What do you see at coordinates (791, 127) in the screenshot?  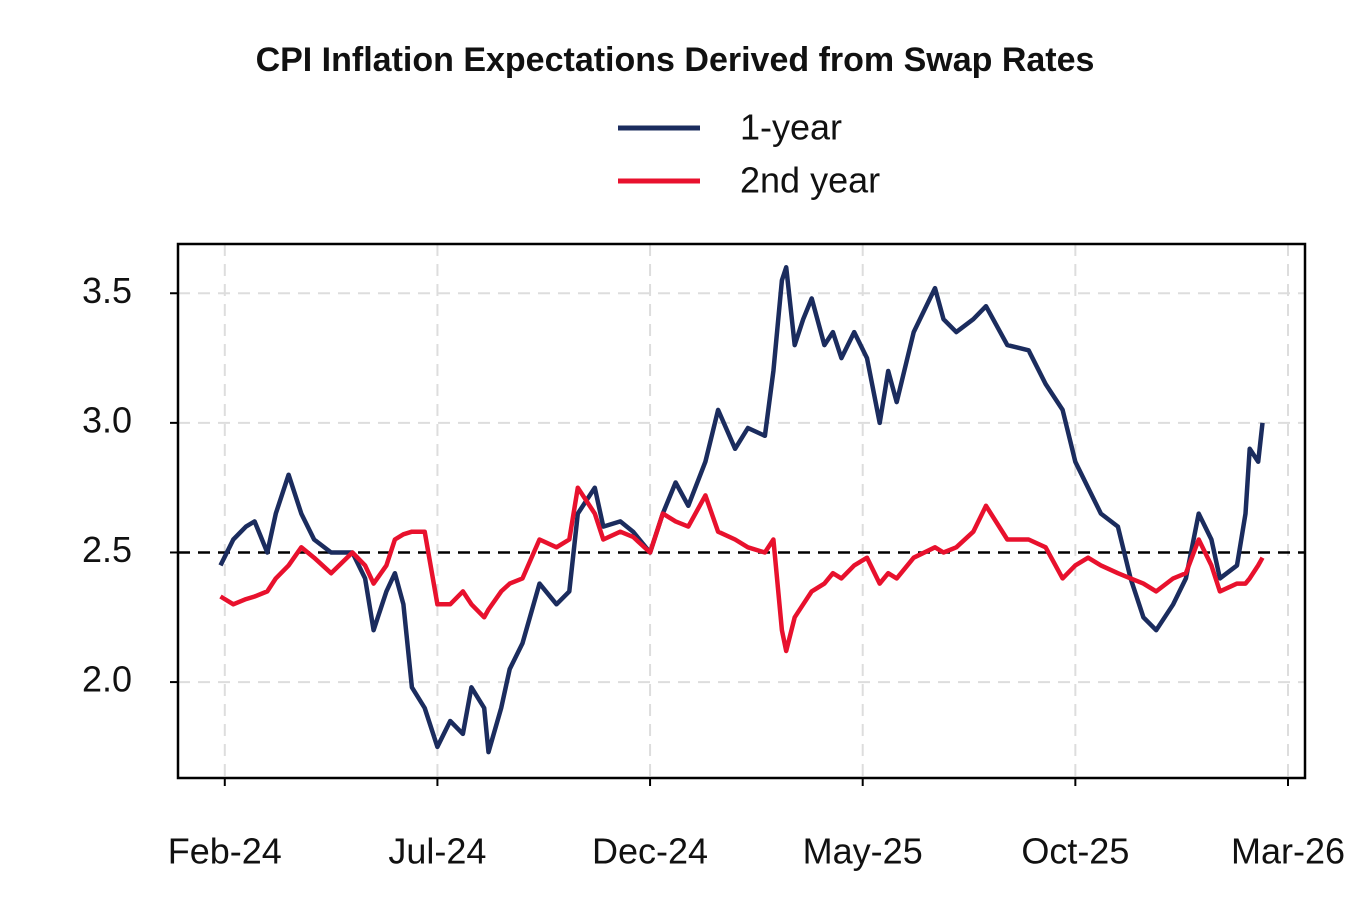 I see `legend-label: 1-year` at bounding box center [791, 127].